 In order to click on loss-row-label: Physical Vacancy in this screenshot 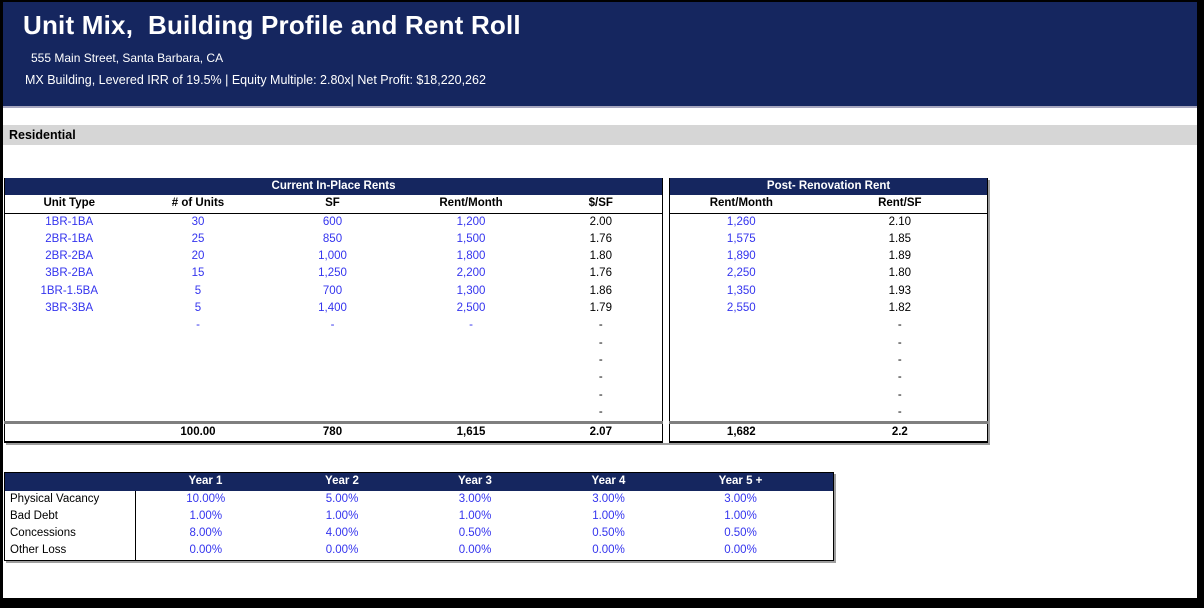, I will do `click(70, 499)`.